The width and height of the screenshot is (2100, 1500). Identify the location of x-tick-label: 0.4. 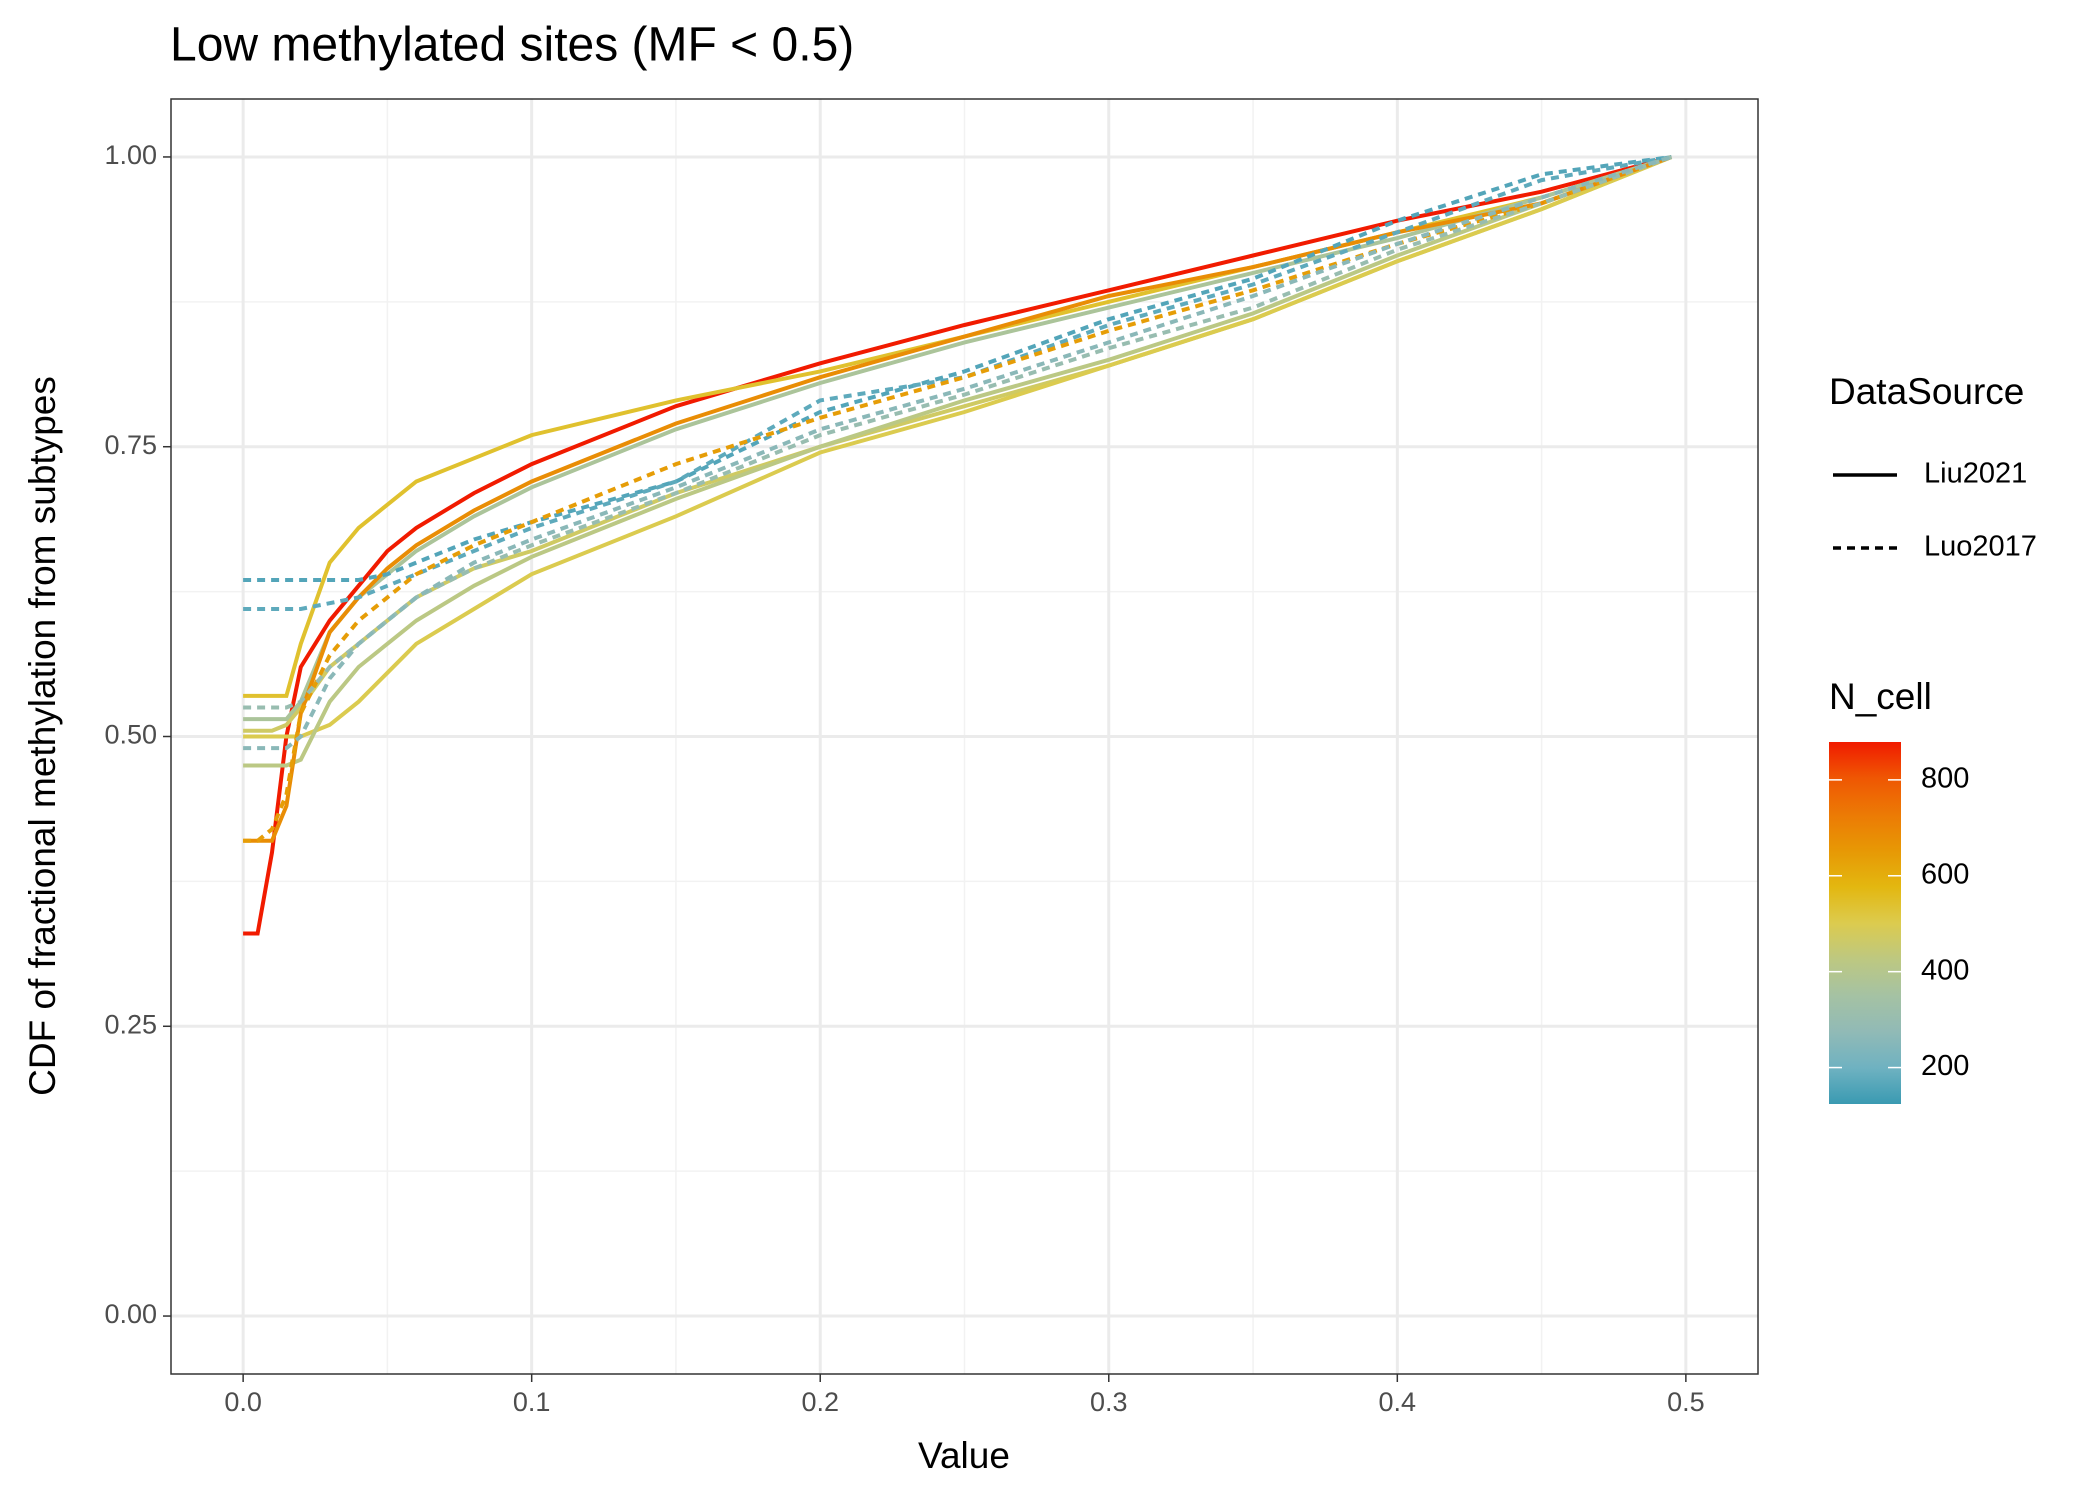
(1398, 1402).